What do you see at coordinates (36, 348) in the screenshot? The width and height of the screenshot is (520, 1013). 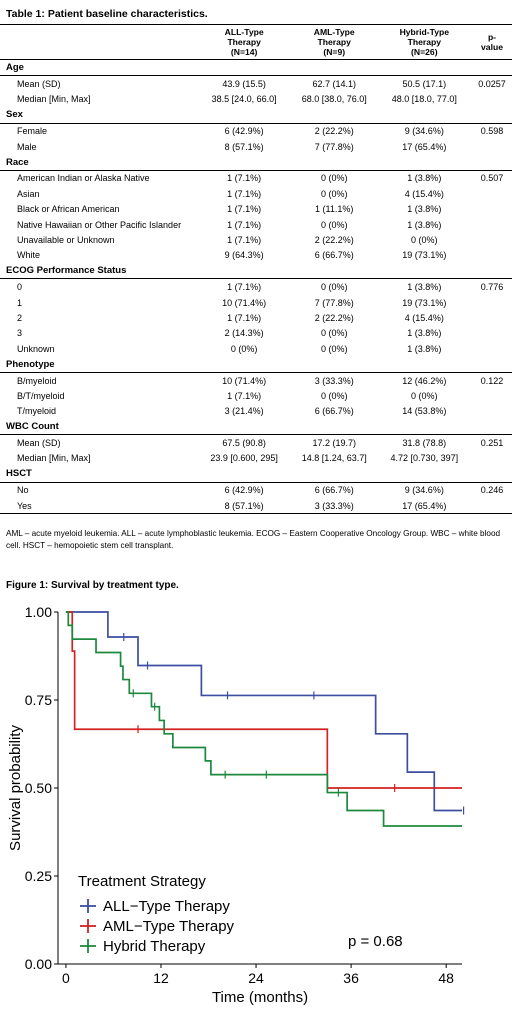 I see `row-label: Unknown` at bounding box center [36, 348].